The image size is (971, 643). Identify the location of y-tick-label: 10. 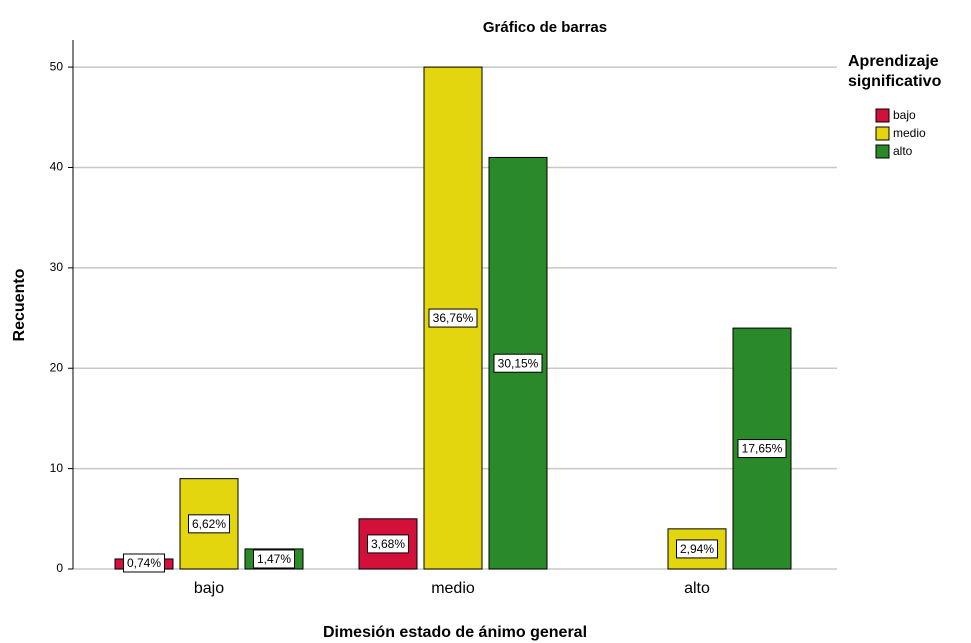
(57, 468).